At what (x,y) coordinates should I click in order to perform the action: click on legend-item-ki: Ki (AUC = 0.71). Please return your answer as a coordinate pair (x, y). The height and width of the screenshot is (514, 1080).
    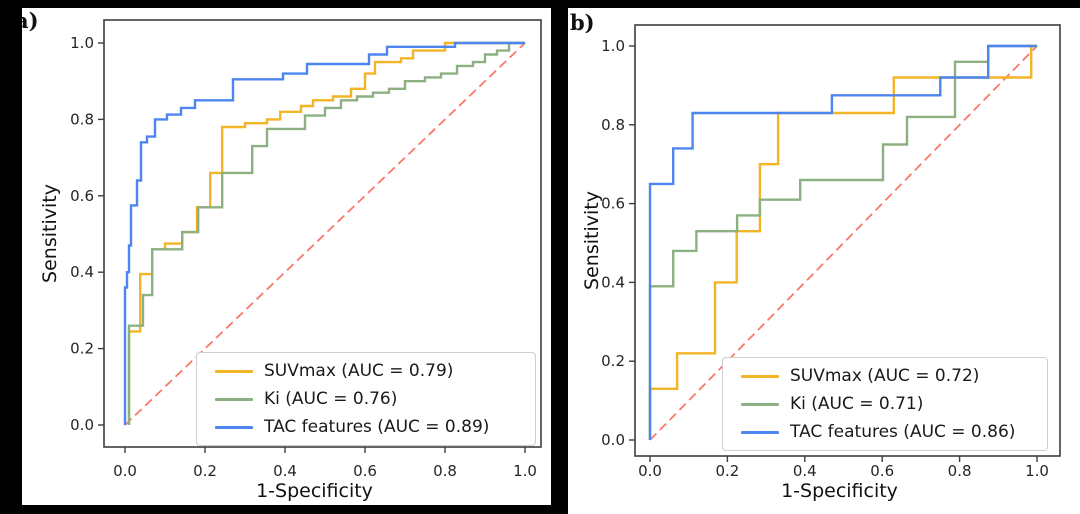
    Looking at the image, I should click on (894, 404).